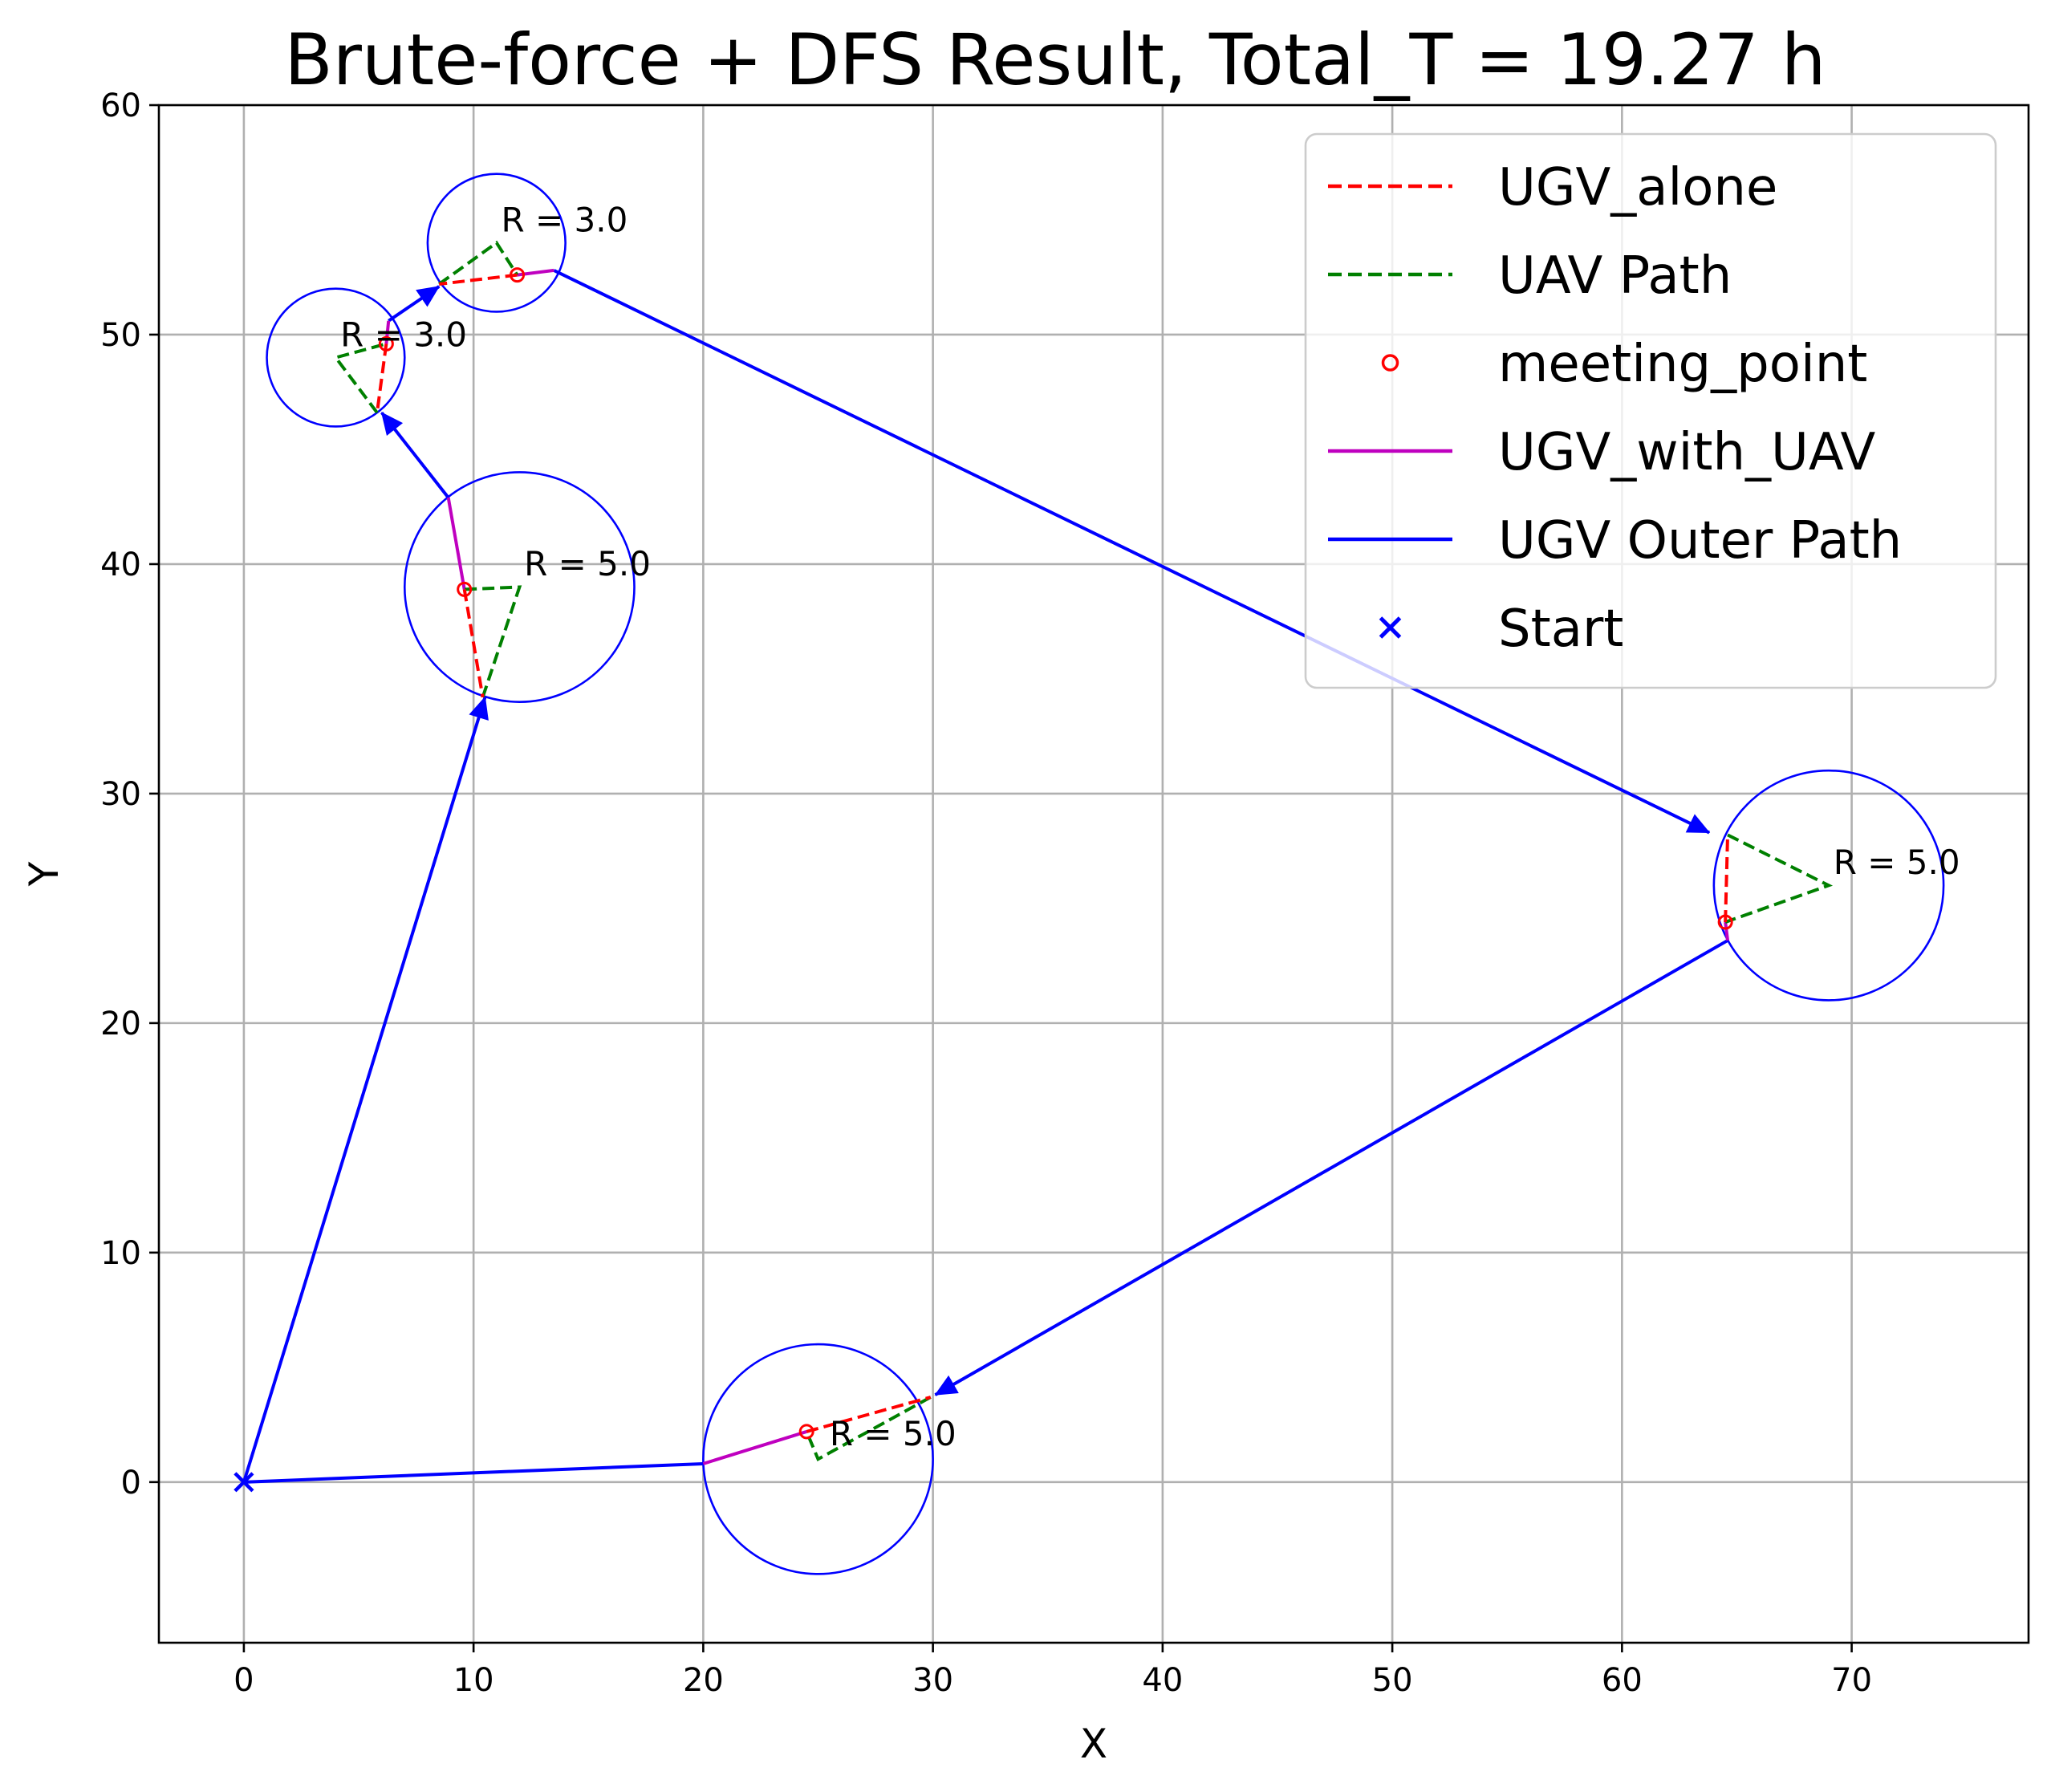 The height and width of the screenshot is (1792, 2047). I want to click on y-tick-label: 30, so click(120, 794).